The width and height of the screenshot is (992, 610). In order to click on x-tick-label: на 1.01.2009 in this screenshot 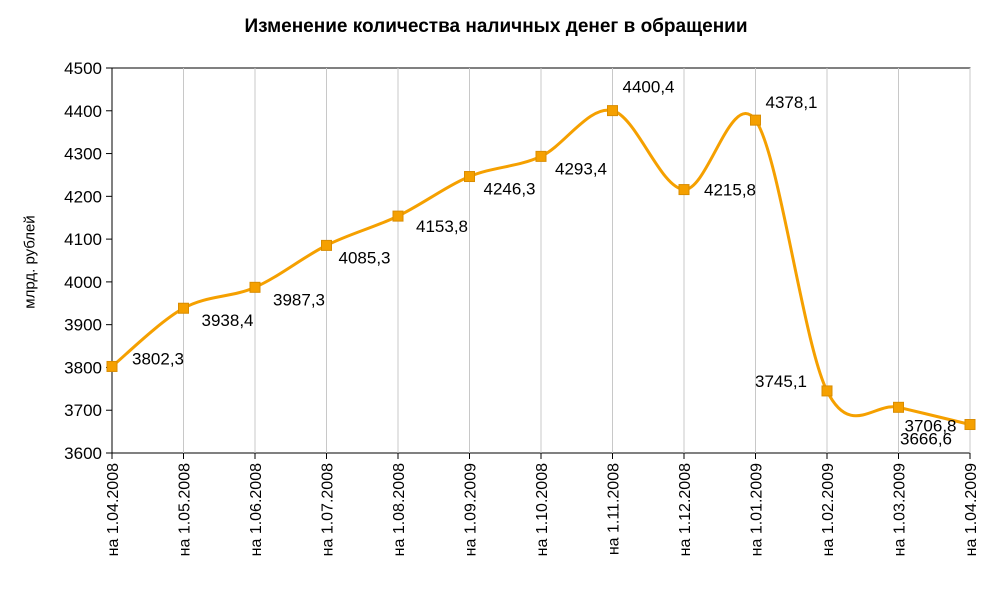, I will do `click(757, 509)`.